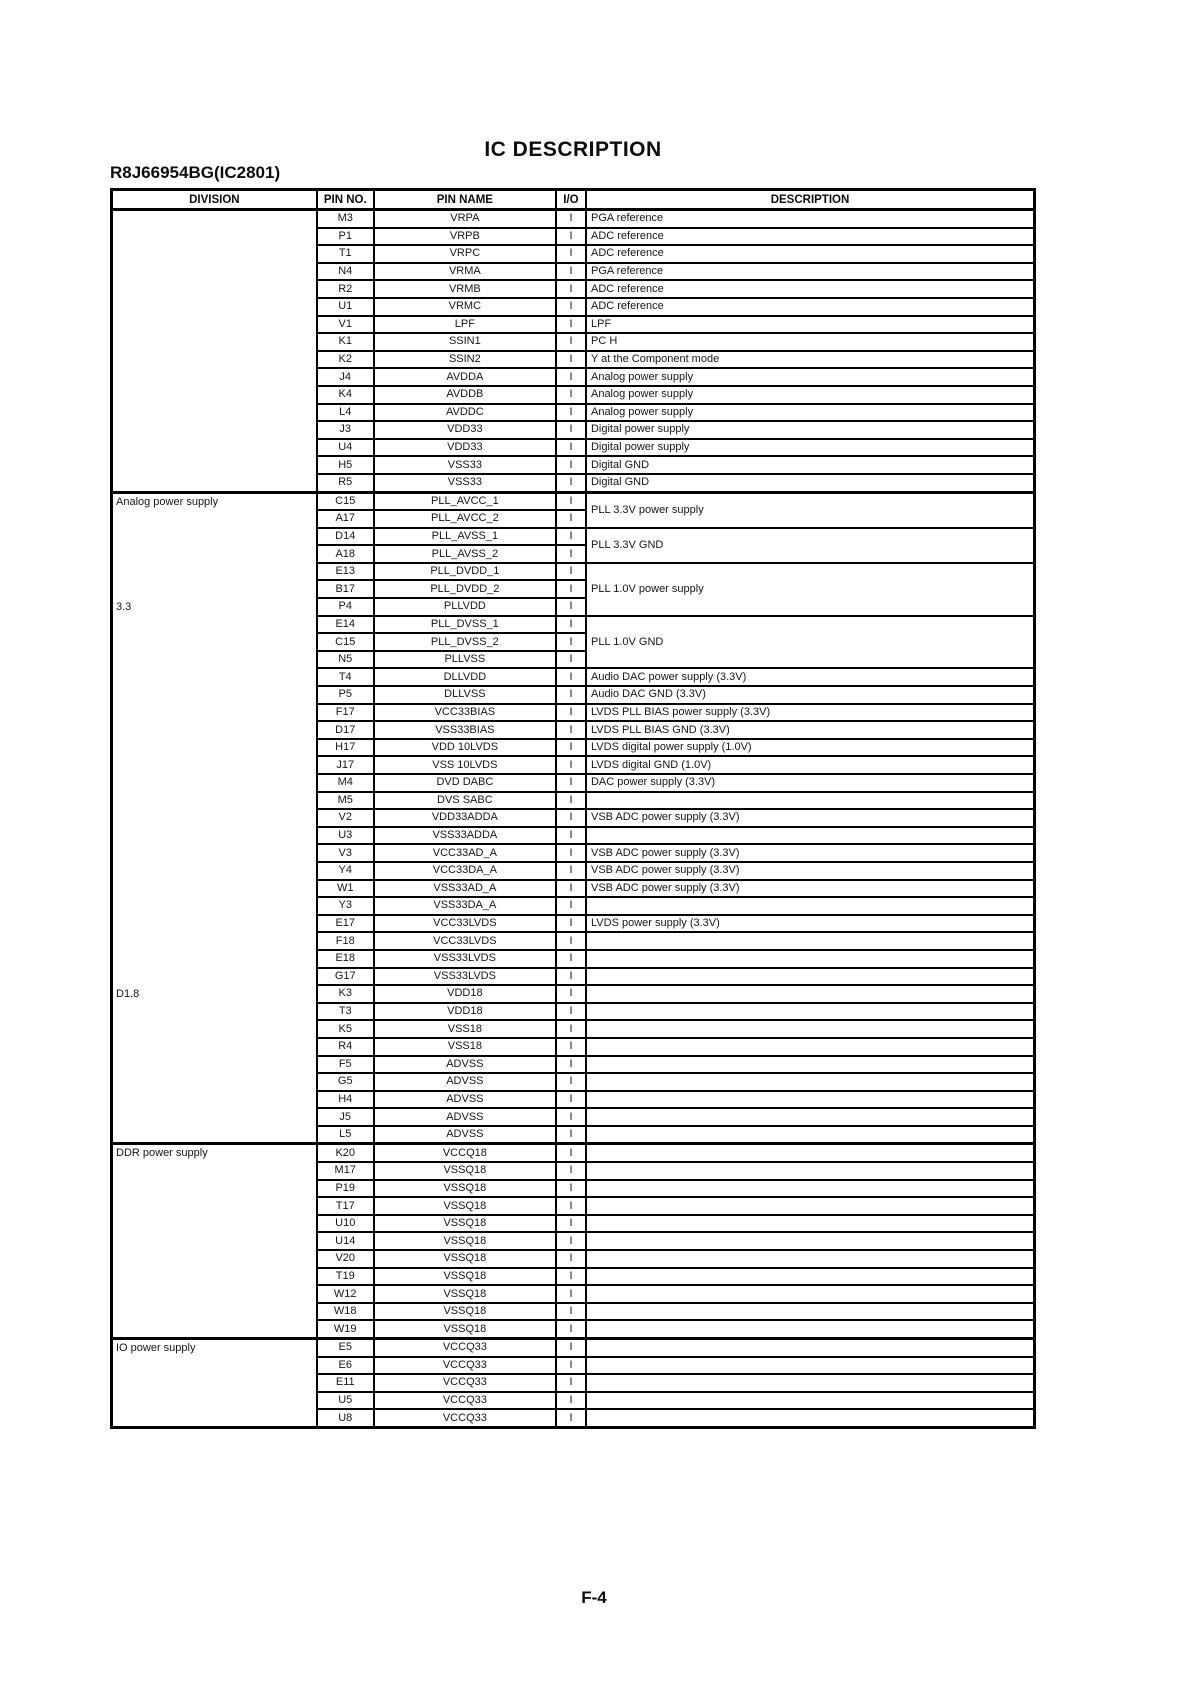 This screenshot has height=1682, width=1188. I want to click on pin-no-cell: W12, so click(345, 1294).